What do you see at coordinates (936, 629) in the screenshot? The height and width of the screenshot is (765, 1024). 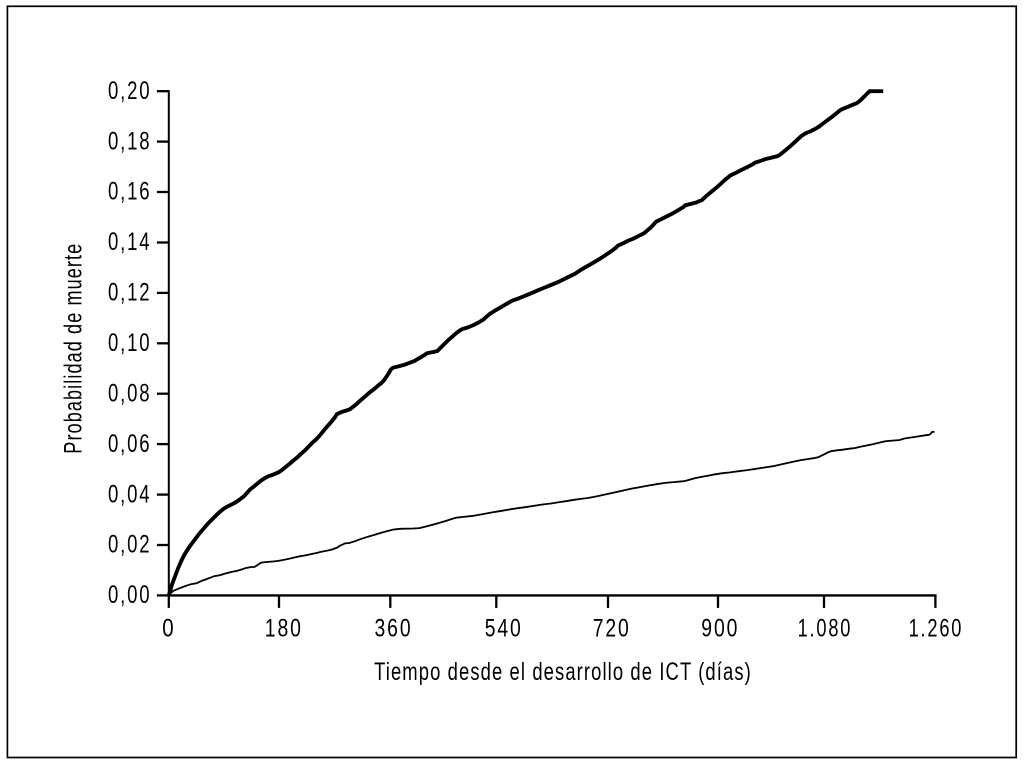 I see `svg-text: 1.260` at bounding box center [936, 629].